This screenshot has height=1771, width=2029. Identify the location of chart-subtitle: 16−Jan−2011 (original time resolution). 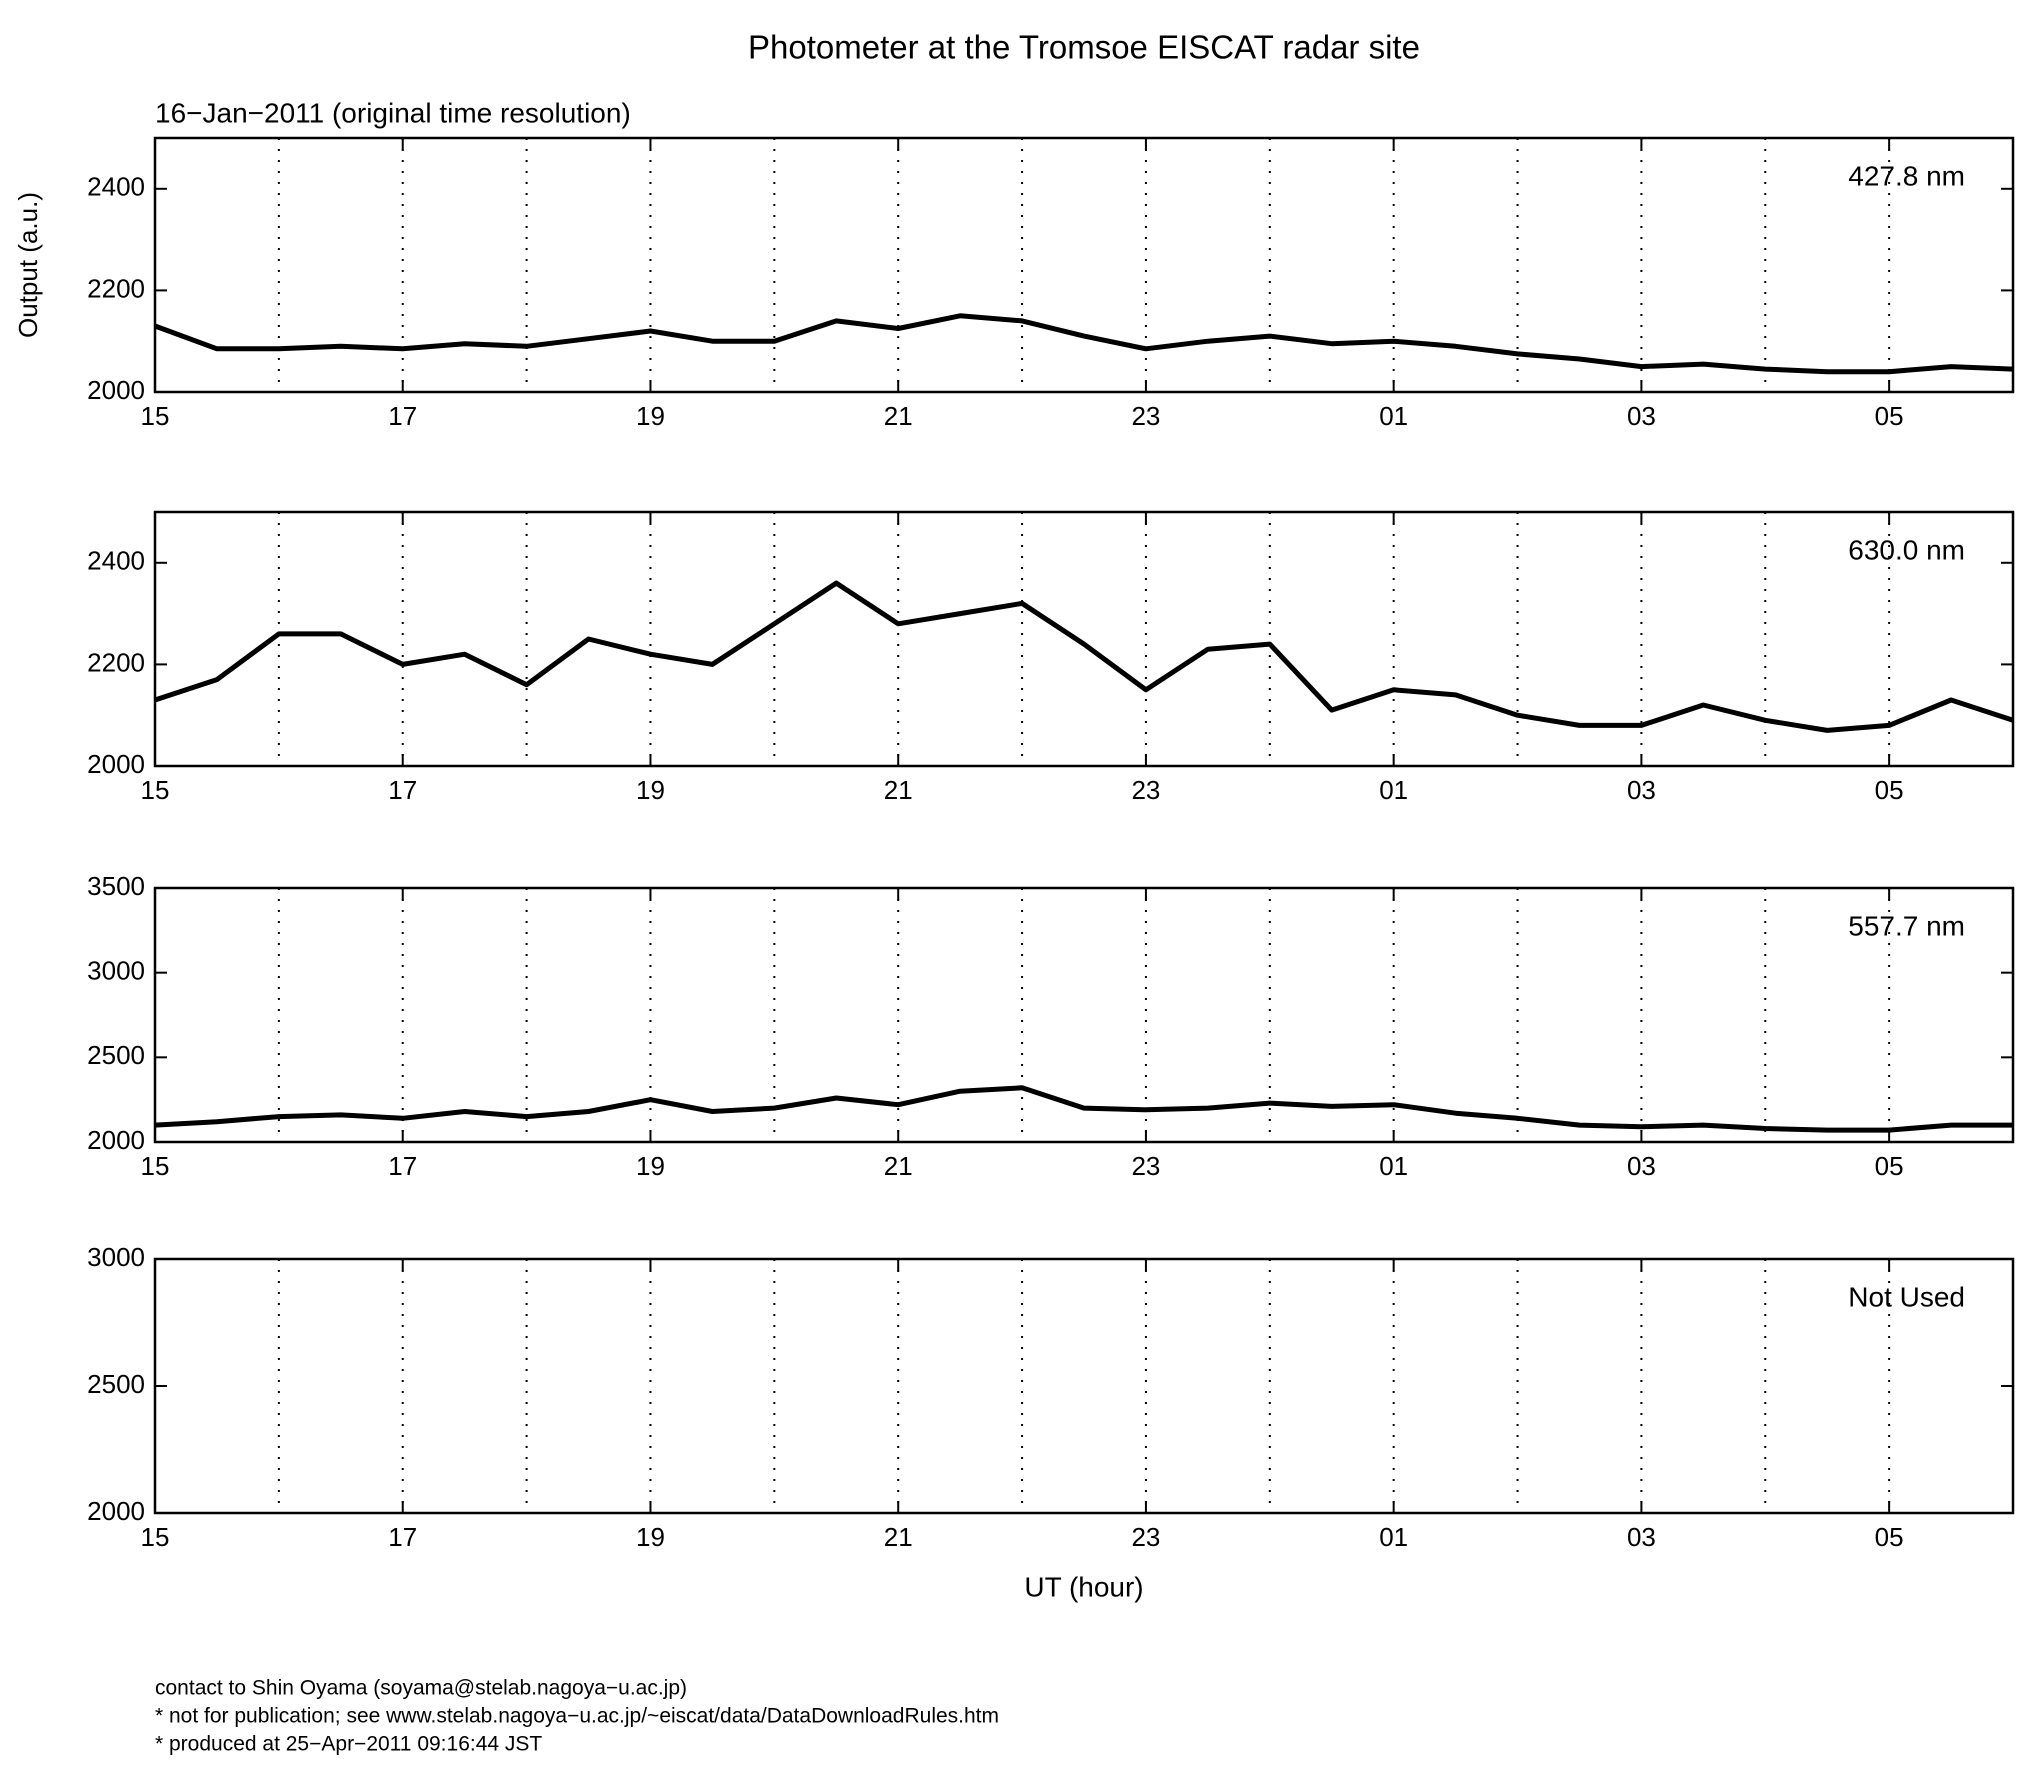
(393, 112).